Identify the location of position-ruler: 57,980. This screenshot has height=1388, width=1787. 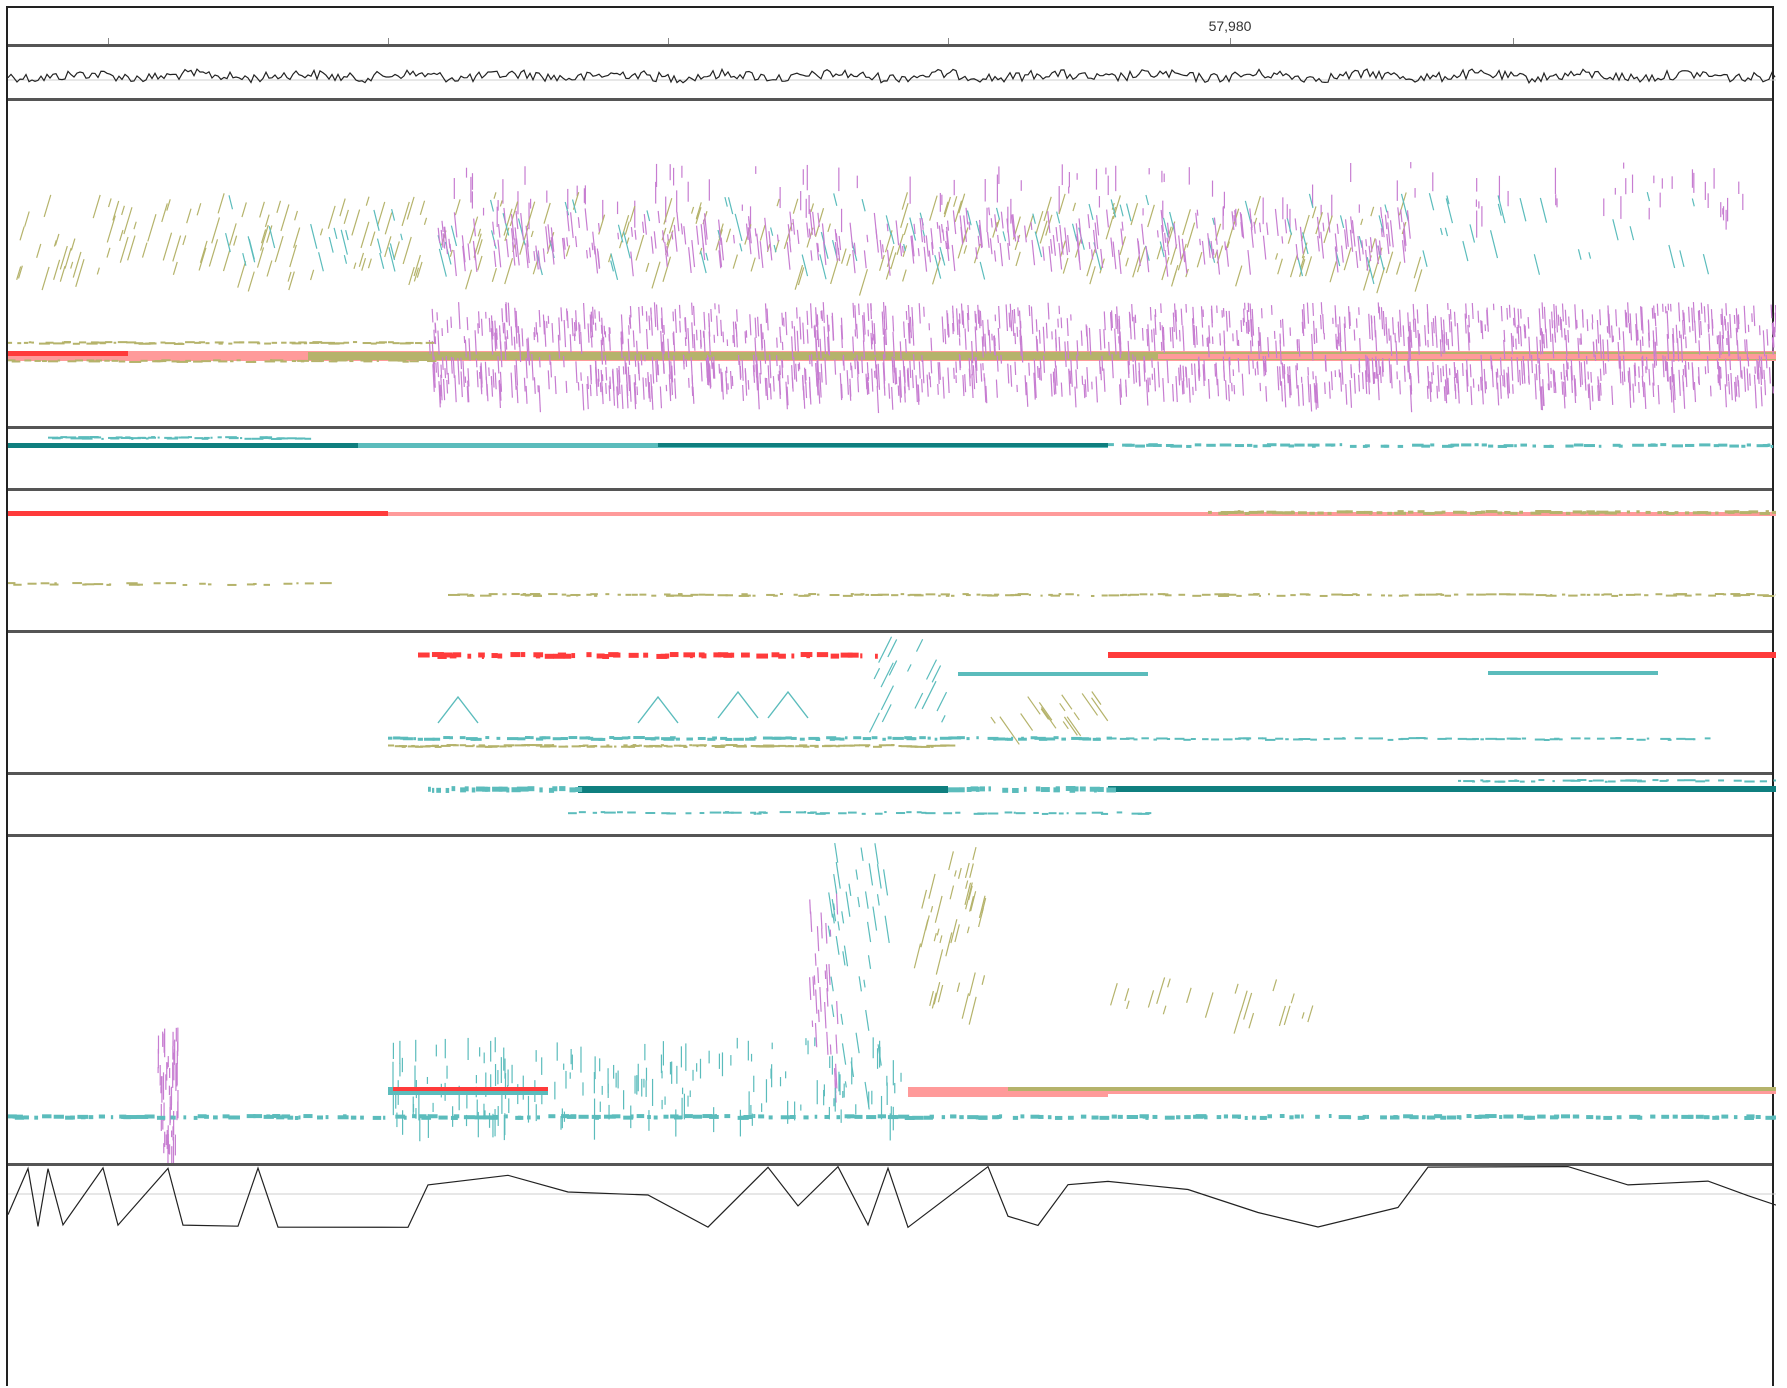
(890, 26).